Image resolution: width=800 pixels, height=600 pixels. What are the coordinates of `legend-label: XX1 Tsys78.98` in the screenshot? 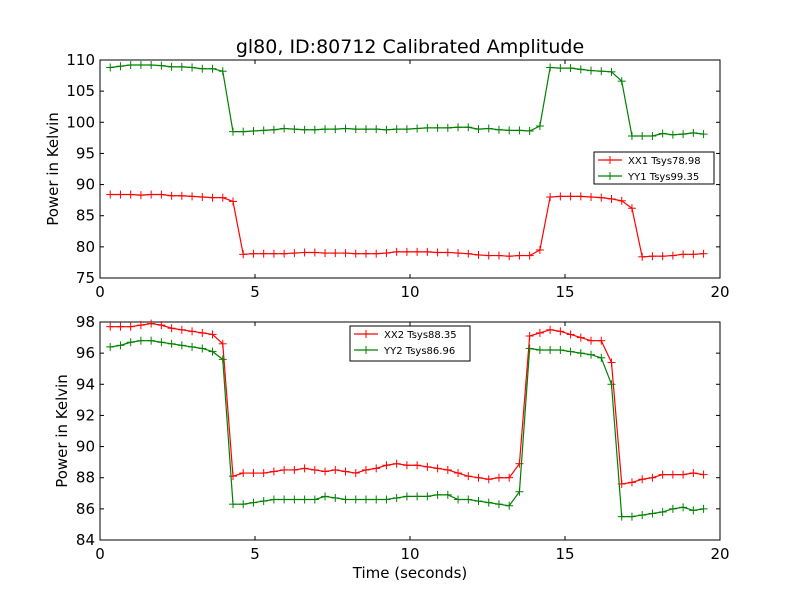 It's located at (664, 161).